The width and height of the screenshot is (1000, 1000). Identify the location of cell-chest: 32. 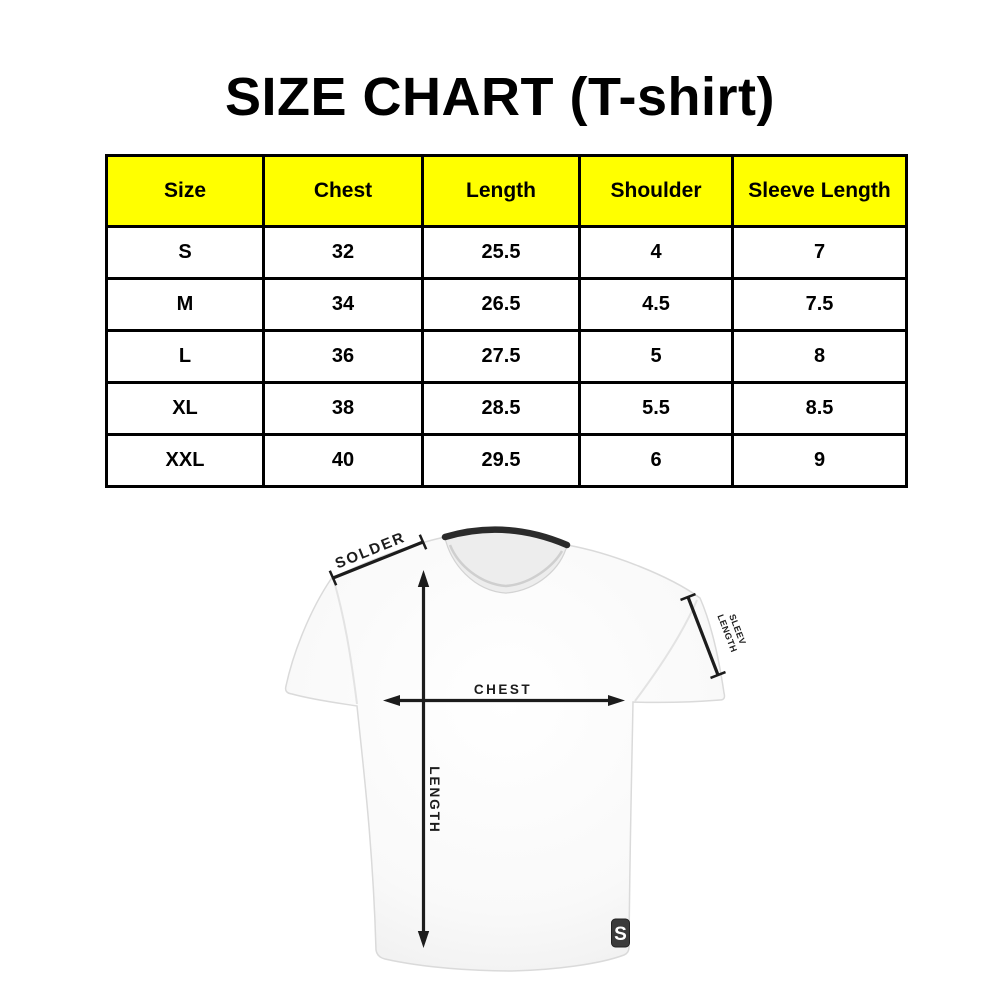
(343, 252).